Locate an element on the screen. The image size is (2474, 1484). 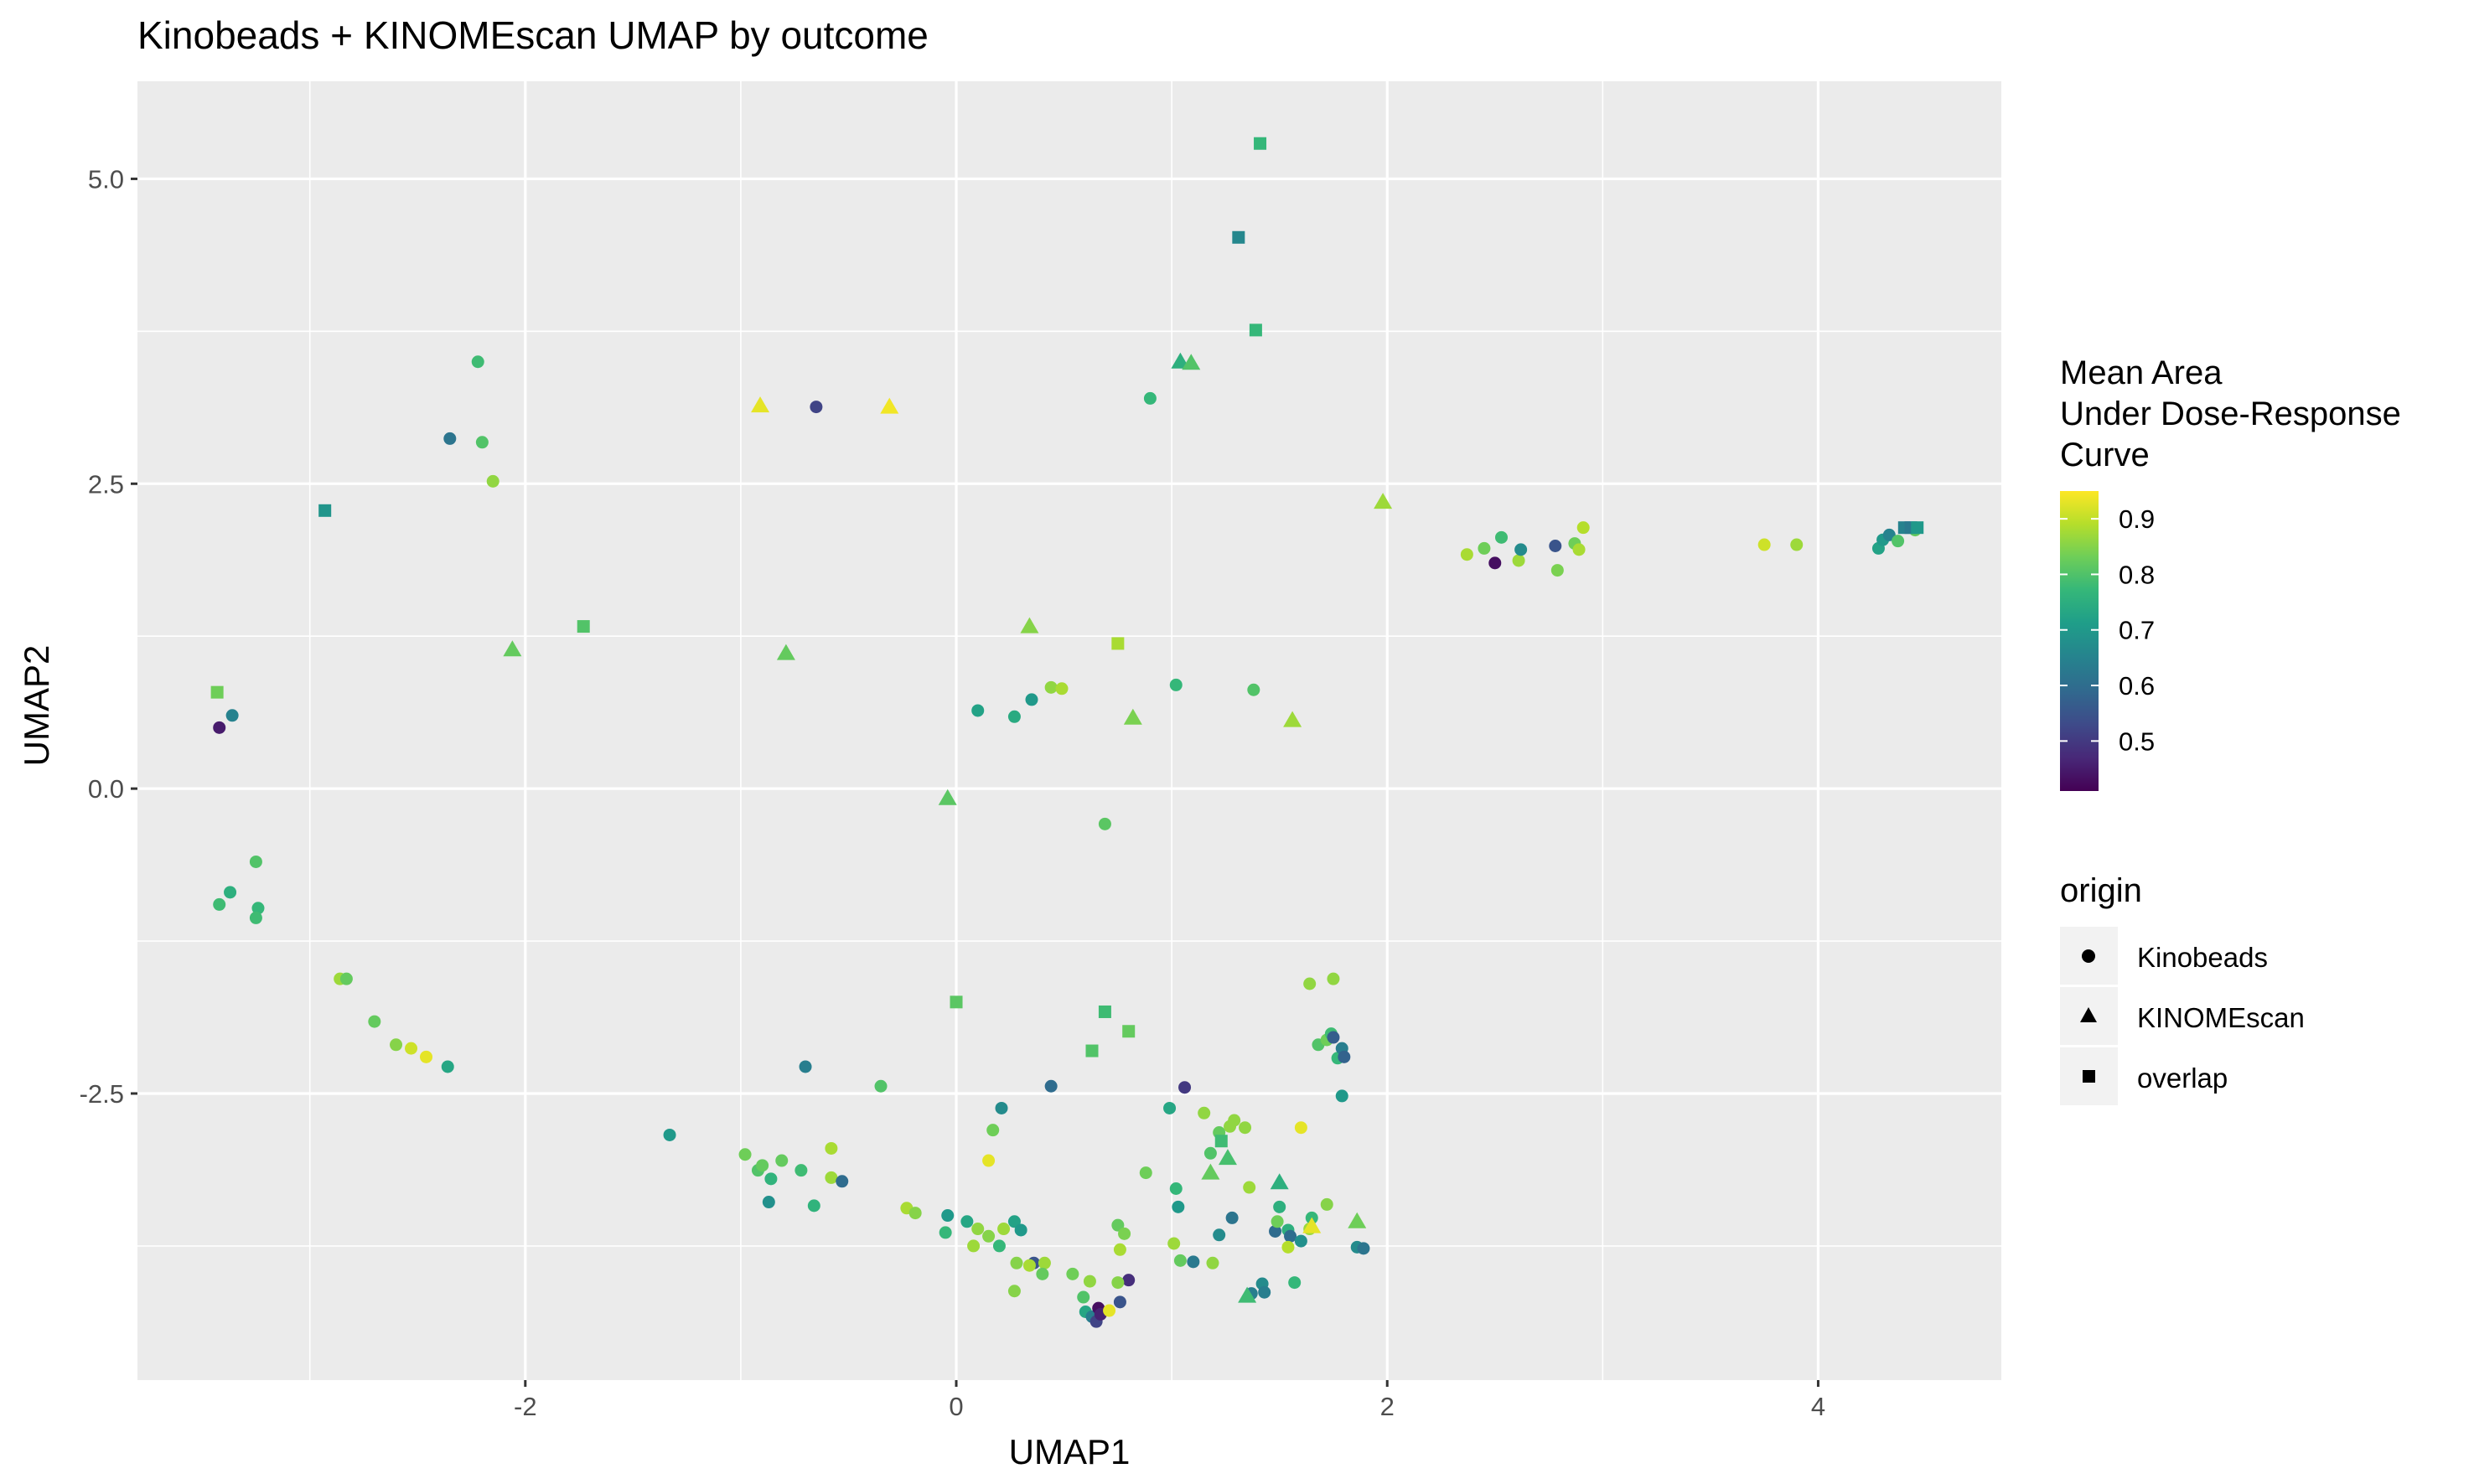
shape-legend-title: origin is located at coordinates (2101, 890).